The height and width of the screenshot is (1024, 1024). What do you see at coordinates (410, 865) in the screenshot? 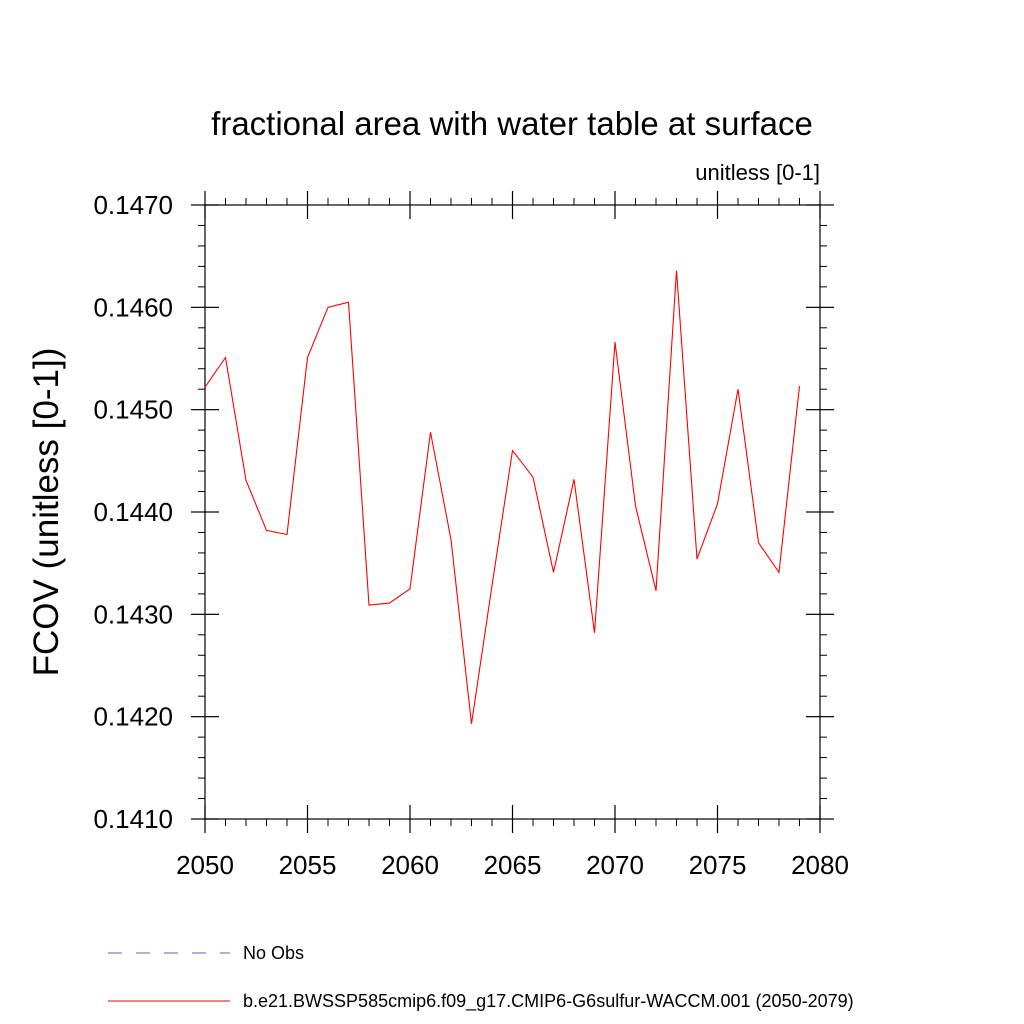
I see `x-tick-label: 2060` at bounding box center [410, 865].